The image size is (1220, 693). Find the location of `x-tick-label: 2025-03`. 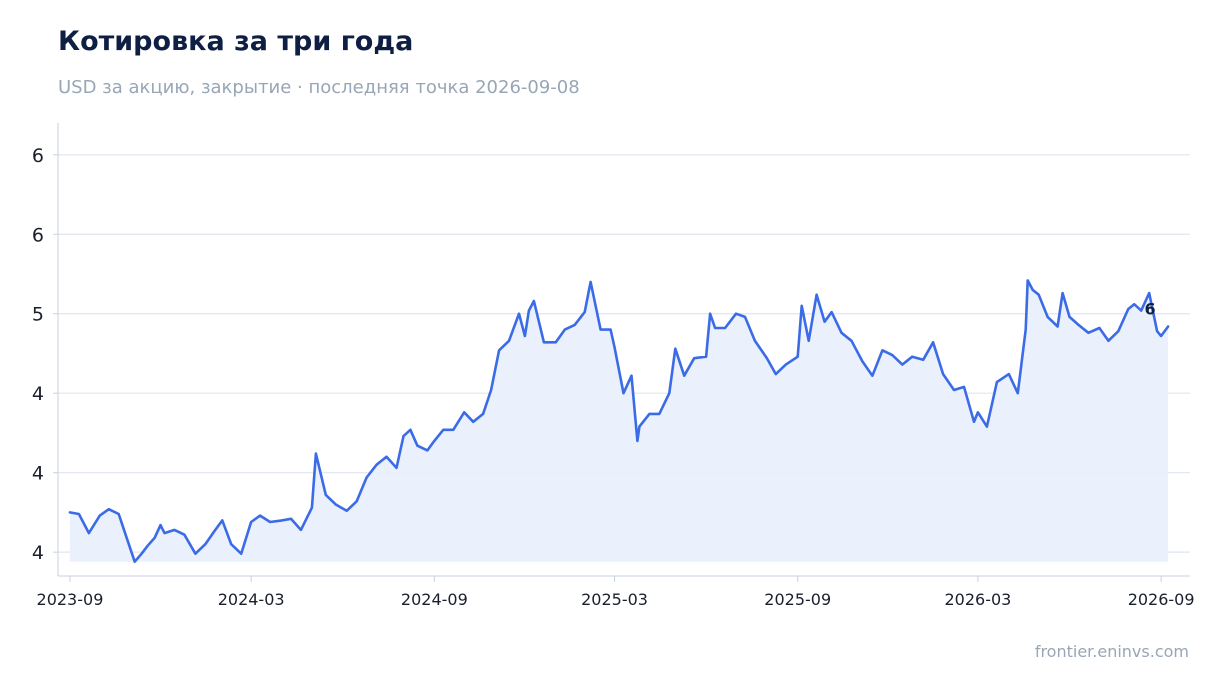

x-tick-label: 2025-03 is located at coordinates (614, 599).